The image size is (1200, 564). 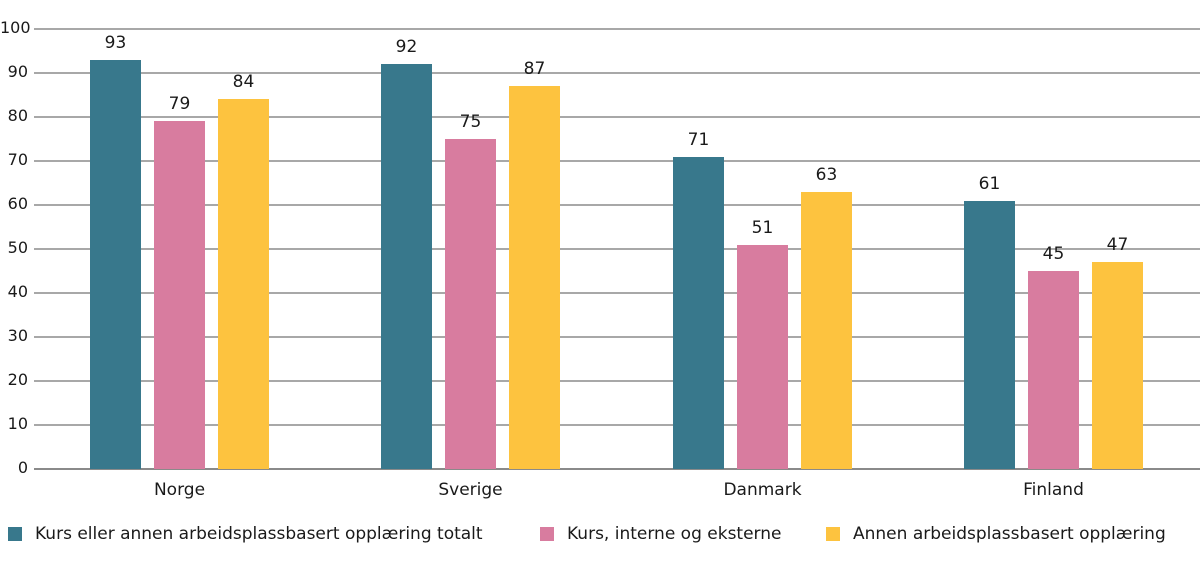 What do you see at coordinates (1009, 534) in the screenshot?
I see `legend-label: Annen arbeidsplassbasert opplæring` at bounding box center [1009, 534].